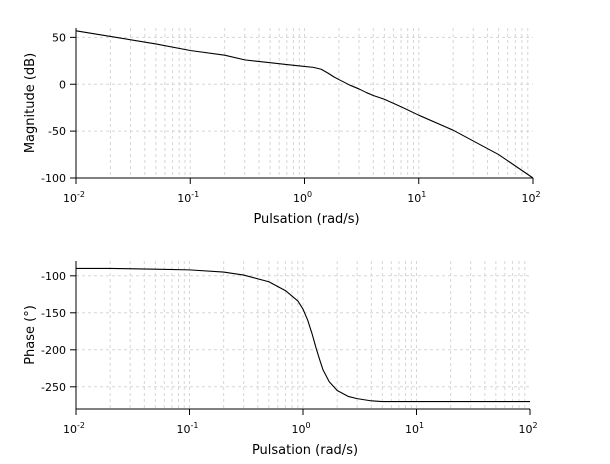 This screenshot has width=610, height=464. I want to click on y-tick-label: -250, so click(53, 387).